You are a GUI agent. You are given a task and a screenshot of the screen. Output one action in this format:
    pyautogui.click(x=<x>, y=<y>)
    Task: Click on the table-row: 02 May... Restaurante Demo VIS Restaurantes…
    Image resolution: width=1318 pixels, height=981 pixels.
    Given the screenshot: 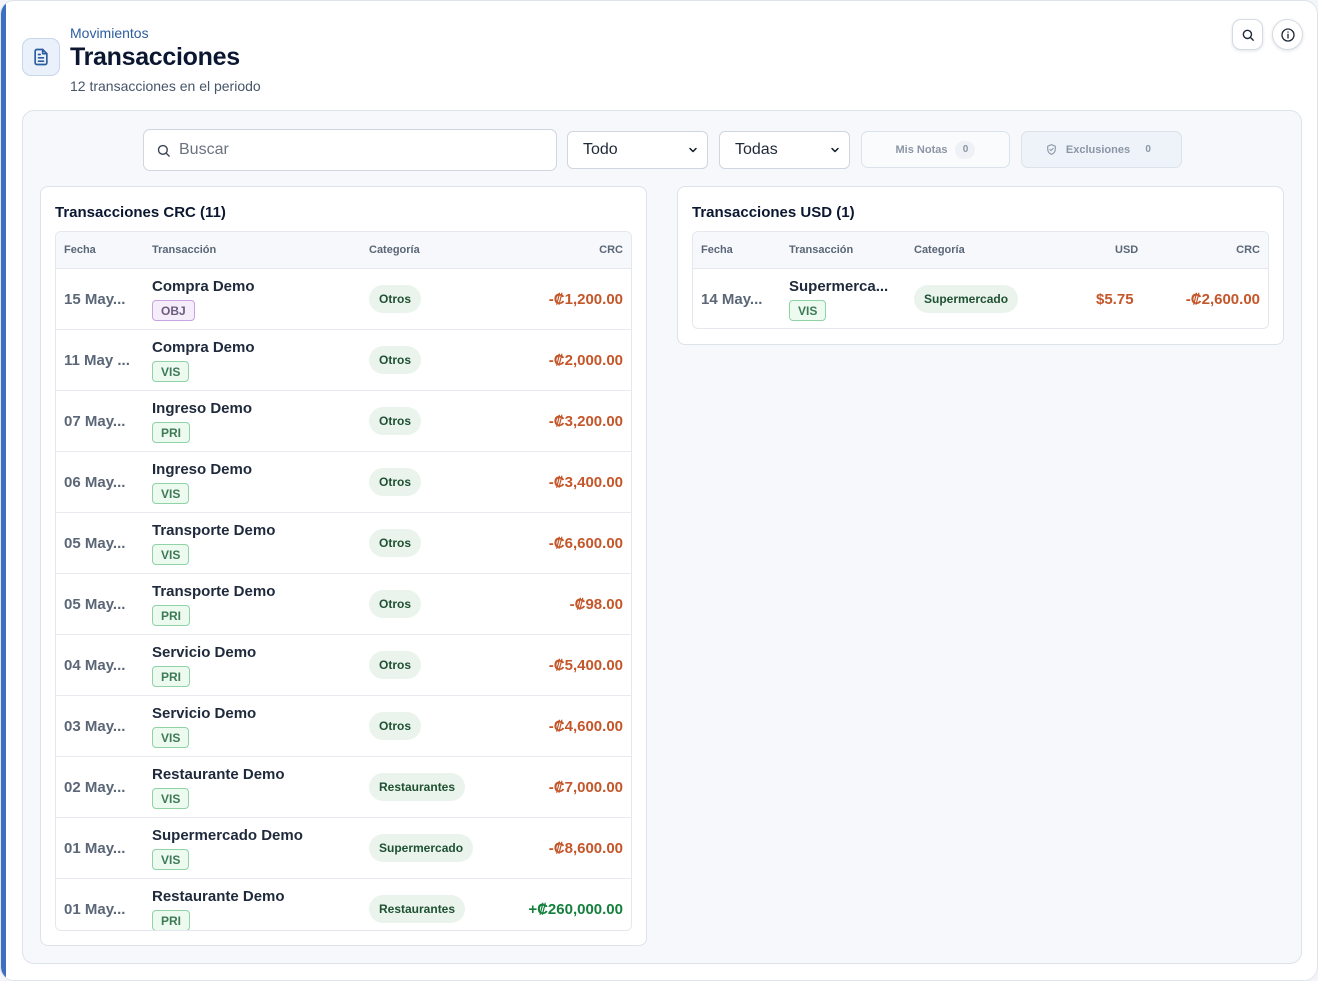 What is the action you would take?
    pyautogui.click(x=343, y=787)
    